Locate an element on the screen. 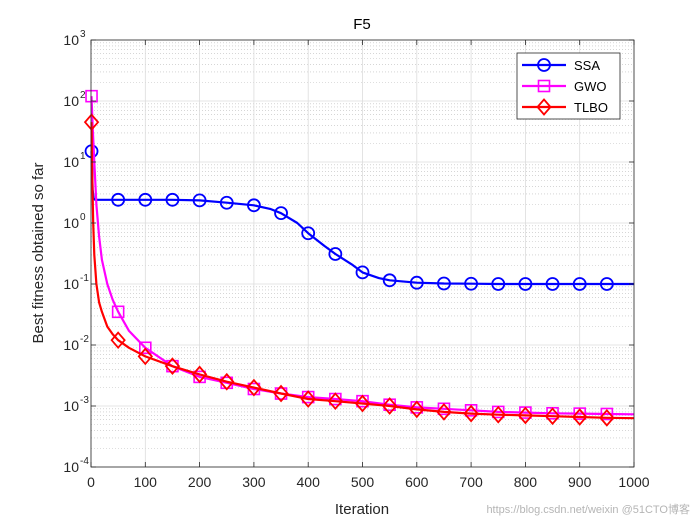  x-tick-label: 100 is located at coordinates (146, 482).